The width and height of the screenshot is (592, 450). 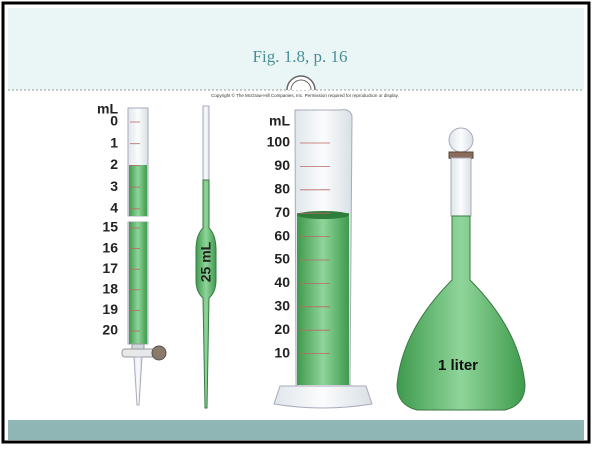 I want to click on scale-label: 70, so click(x=282, y=212).